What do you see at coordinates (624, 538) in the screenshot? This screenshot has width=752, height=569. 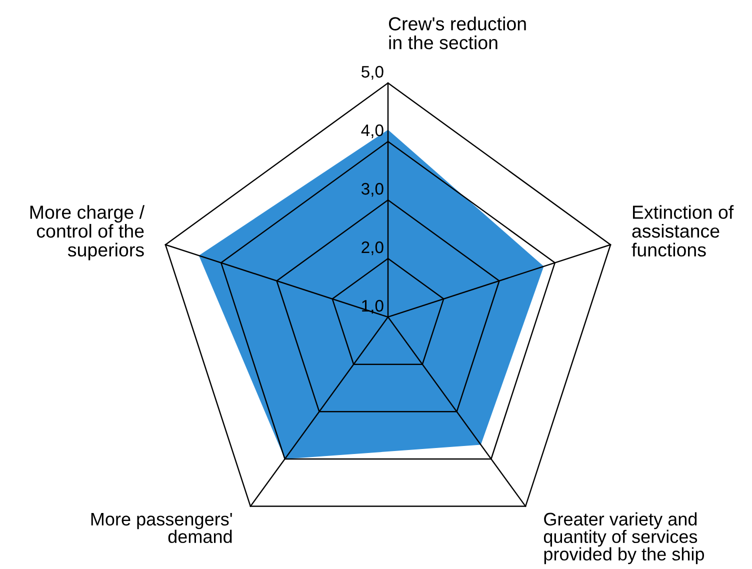 I see `spoke-label: Greater variety and quantity of services provided by the ship` at bounding box center [624, 538].